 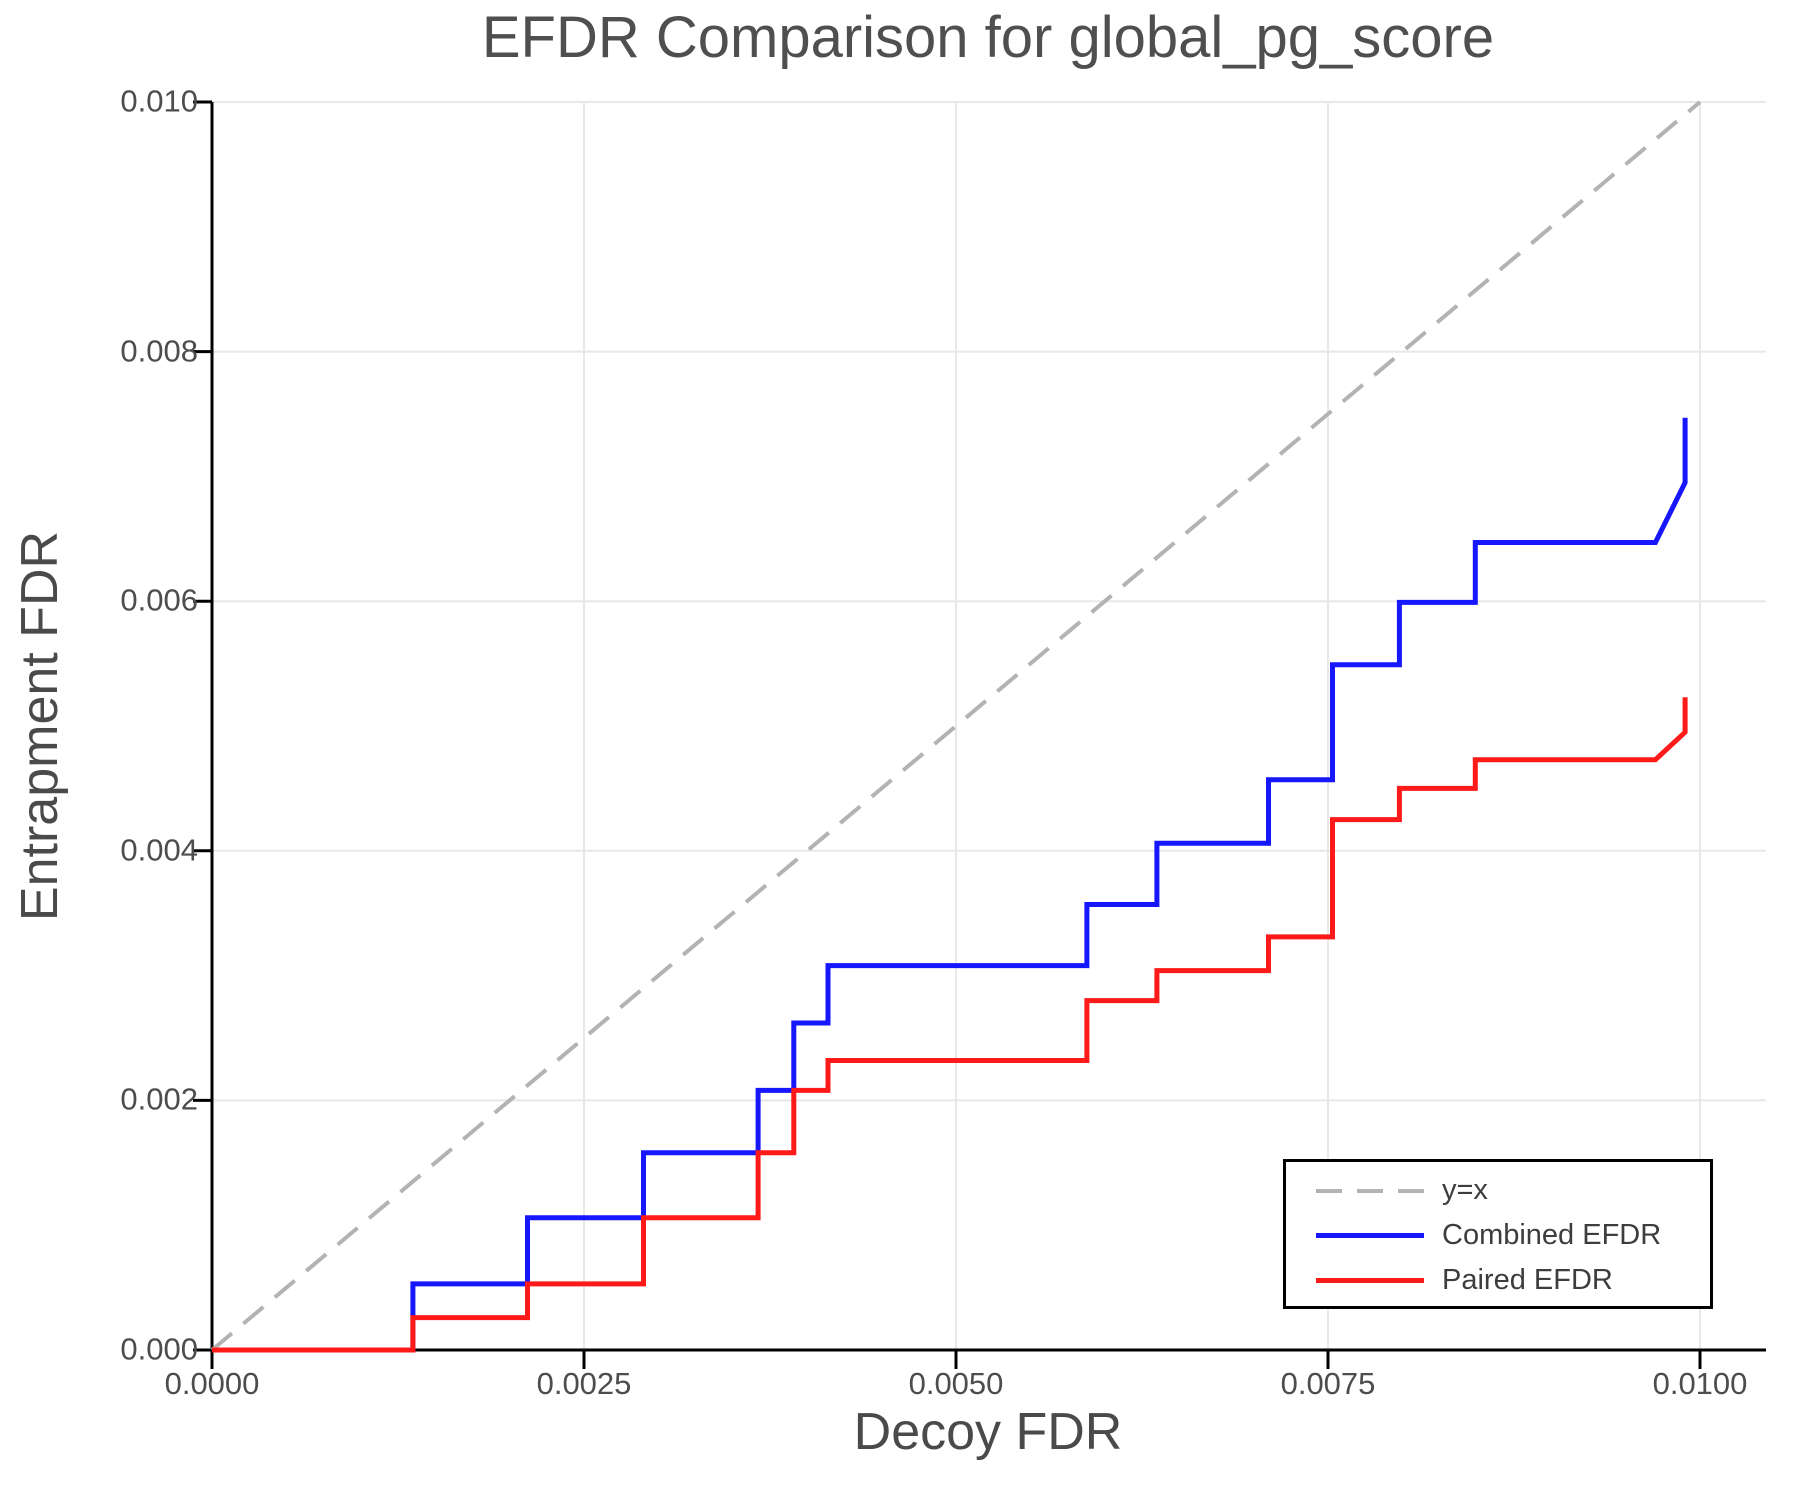 I want to click on x-tick-label: 0.0050, so click(x=956, y=1383).